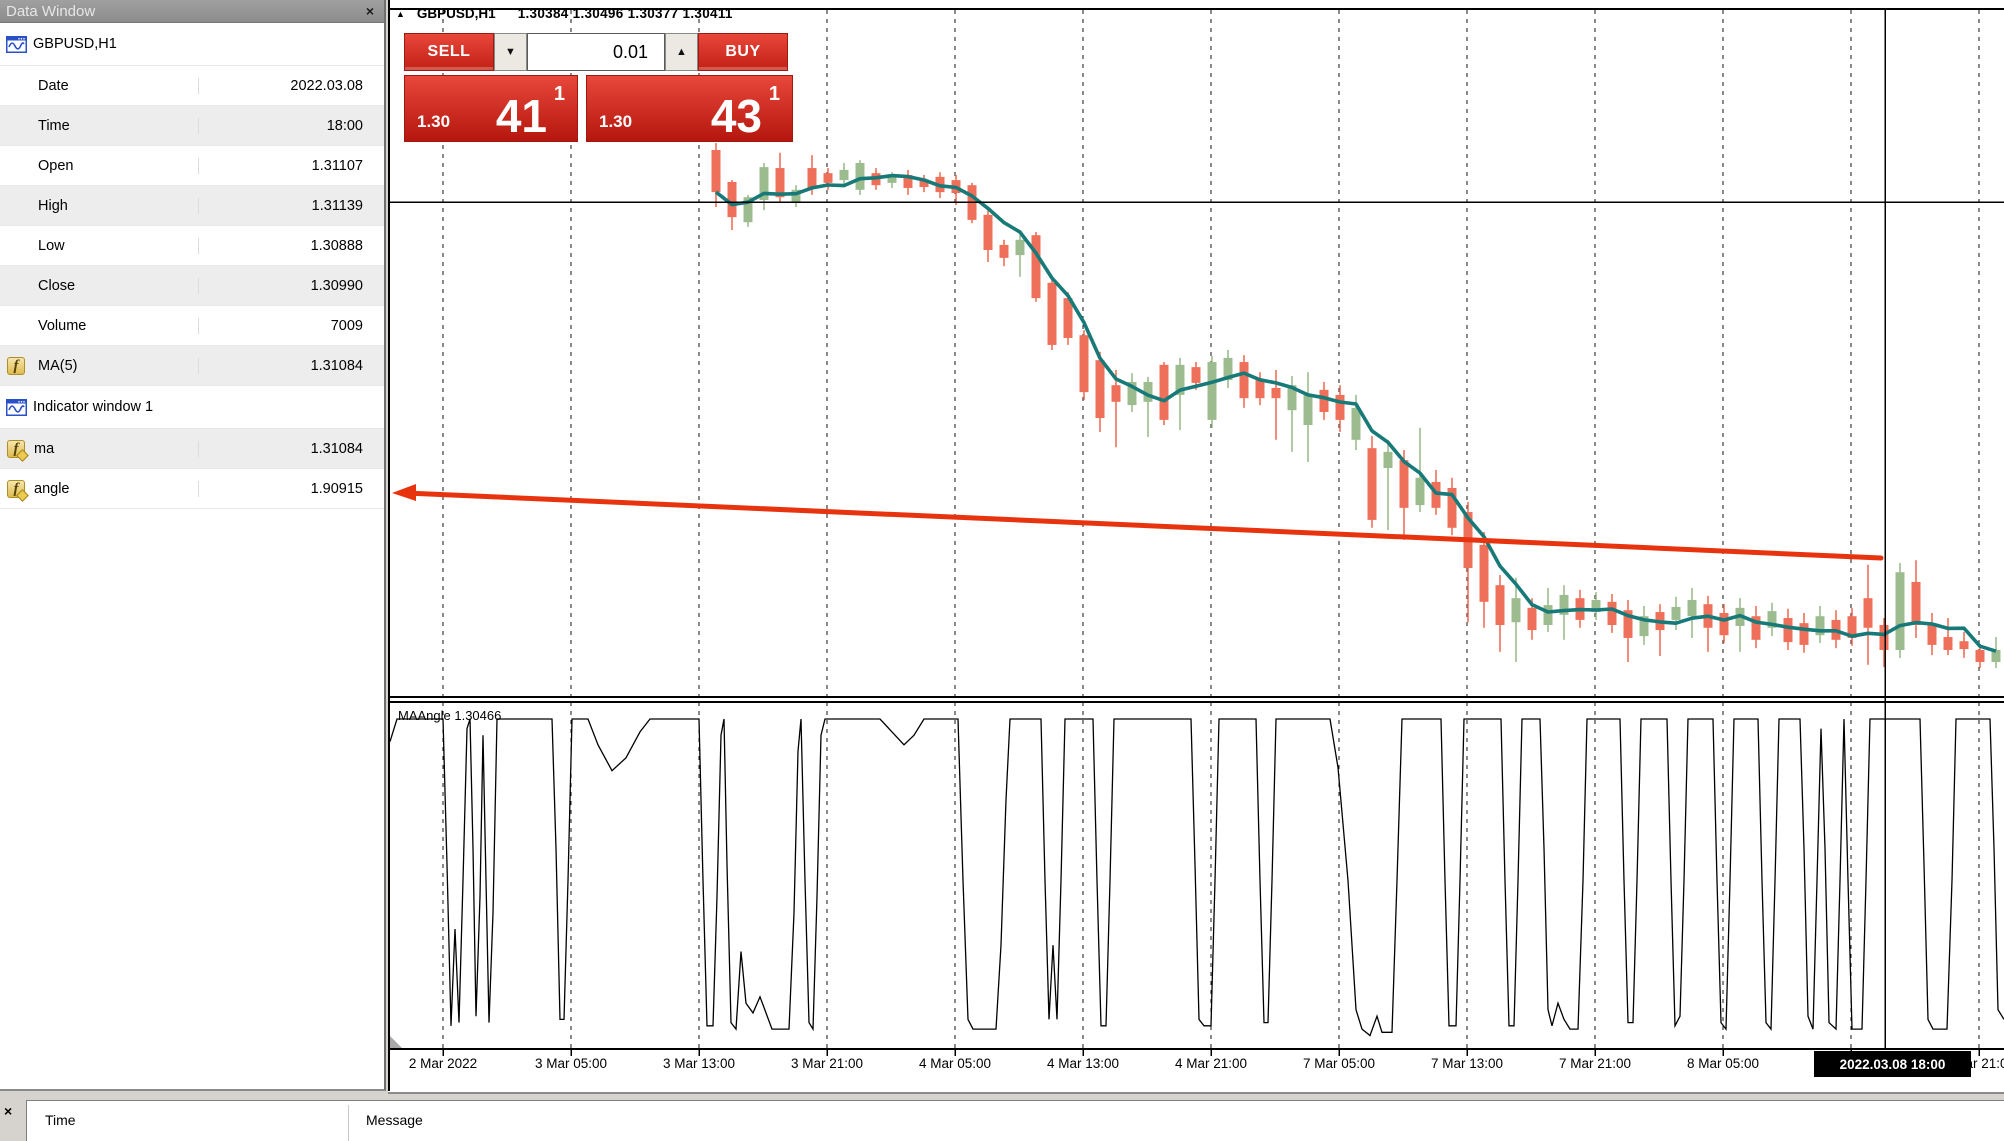  What do you see at coordinates (774, 94) in the screenshot?
I see `buy-price-point: 1` at bounding box center [774, 94].